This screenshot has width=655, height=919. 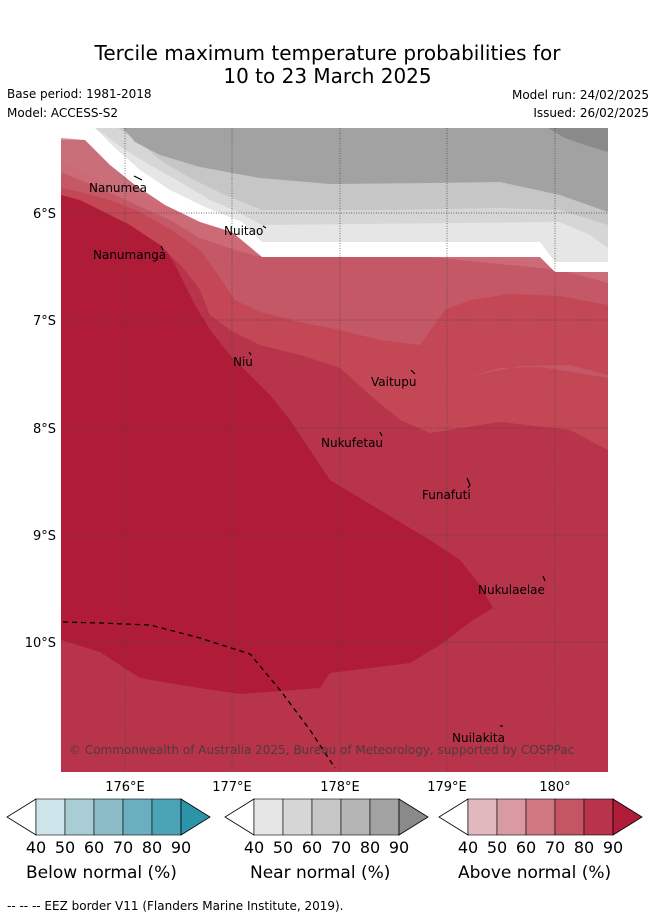 What do you see at coordinates (65, 847) in the screenshot?
I see `colorbar-below-tick: 50` at bounding box center [65, 847].